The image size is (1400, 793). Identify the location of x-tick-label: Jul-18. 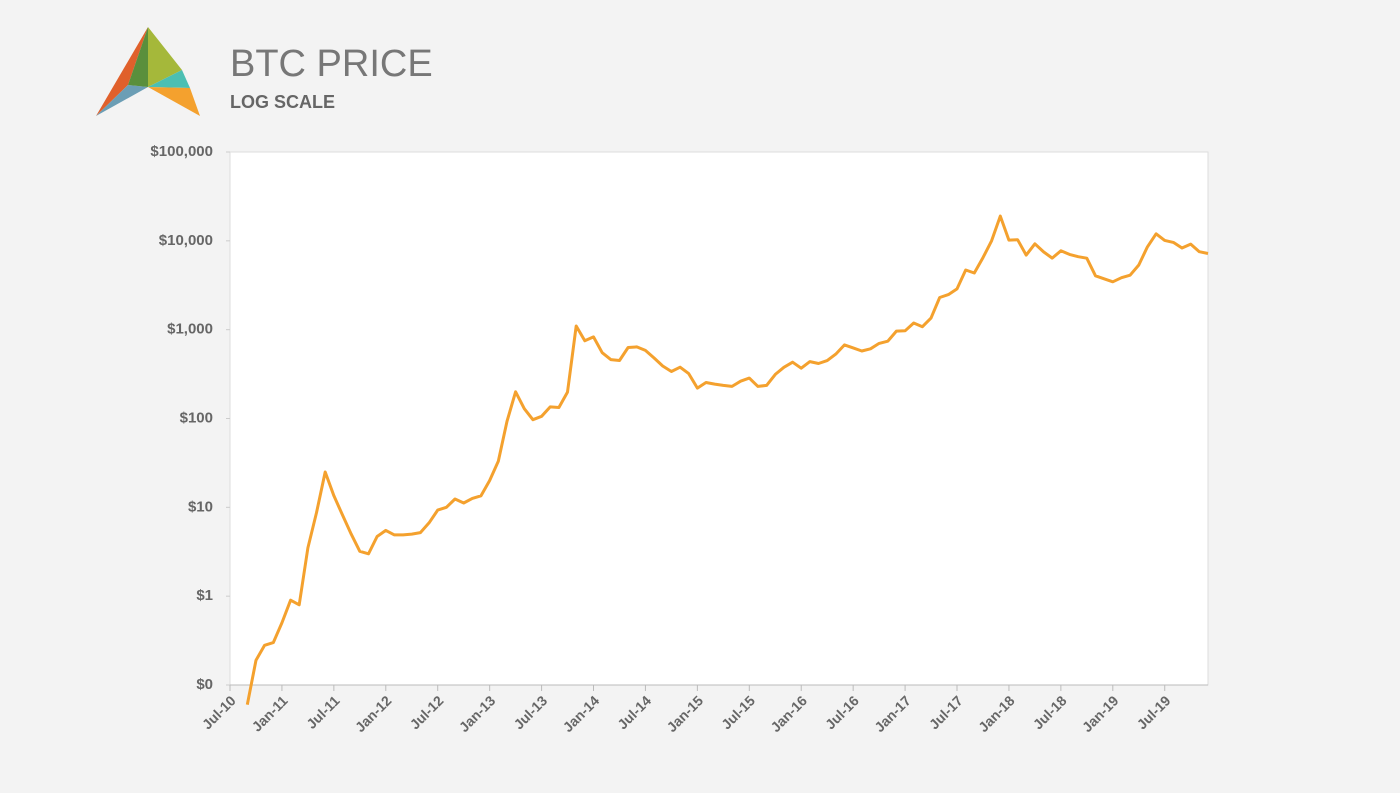
(1050, 712).